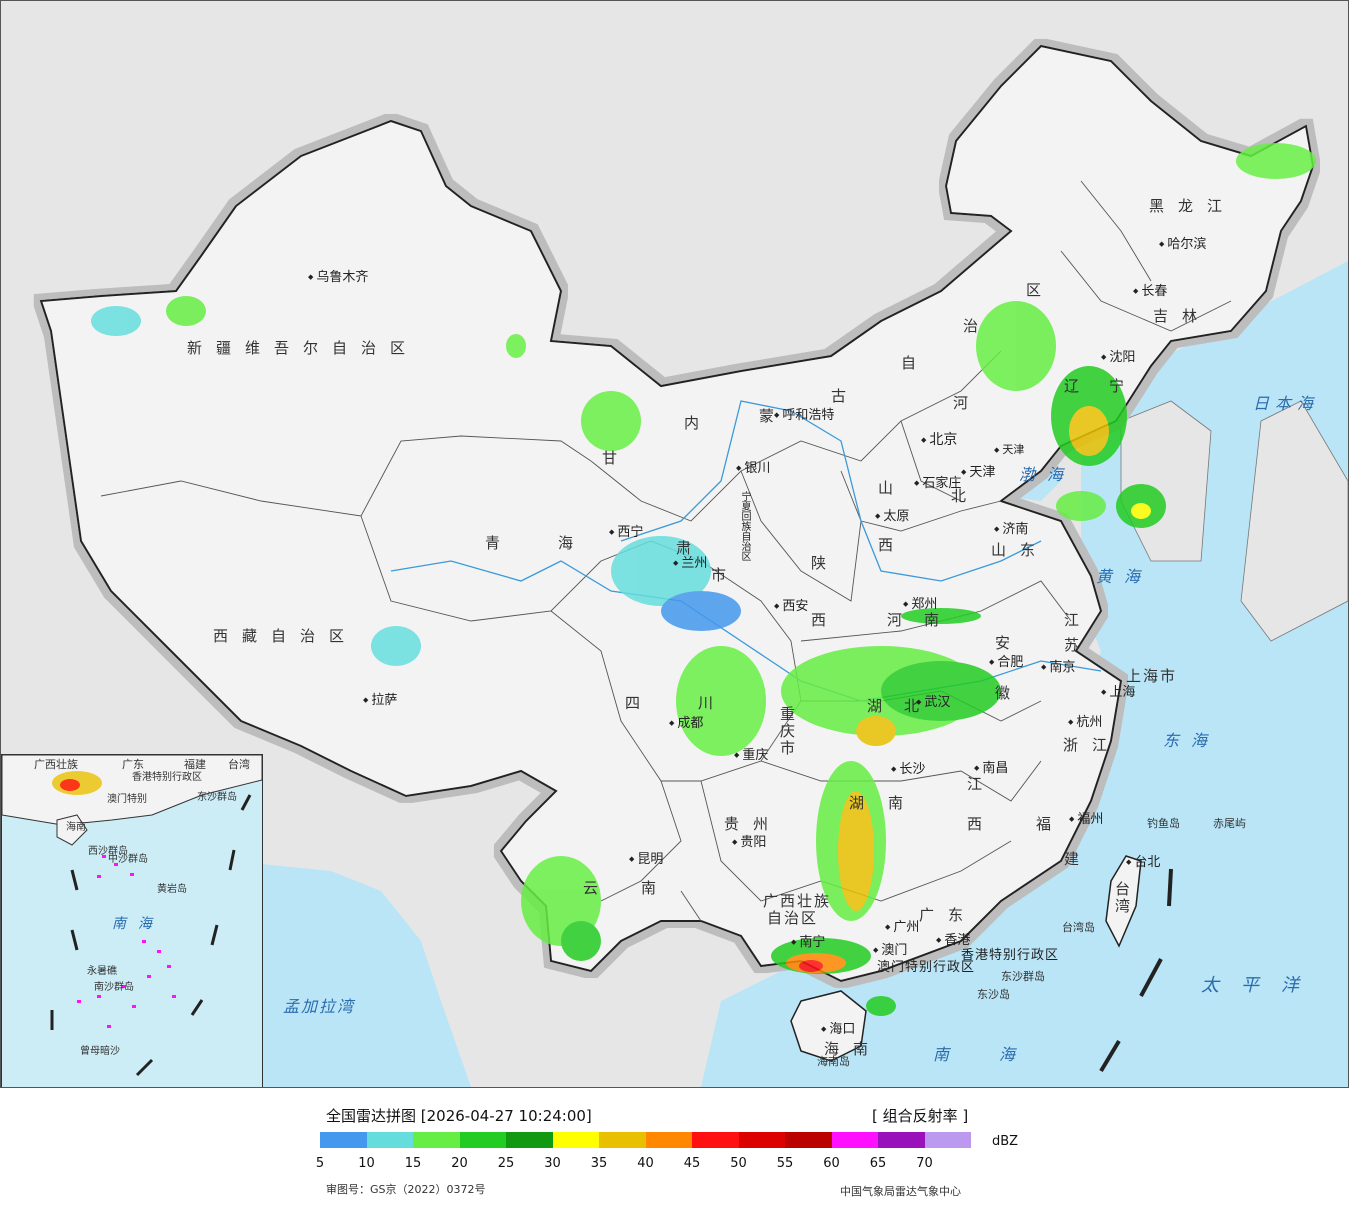  What do you see at coordinates (693, 423) in the screenshot?
I see `label-neimenggu-1: 内` at bounding box center [693, 423].